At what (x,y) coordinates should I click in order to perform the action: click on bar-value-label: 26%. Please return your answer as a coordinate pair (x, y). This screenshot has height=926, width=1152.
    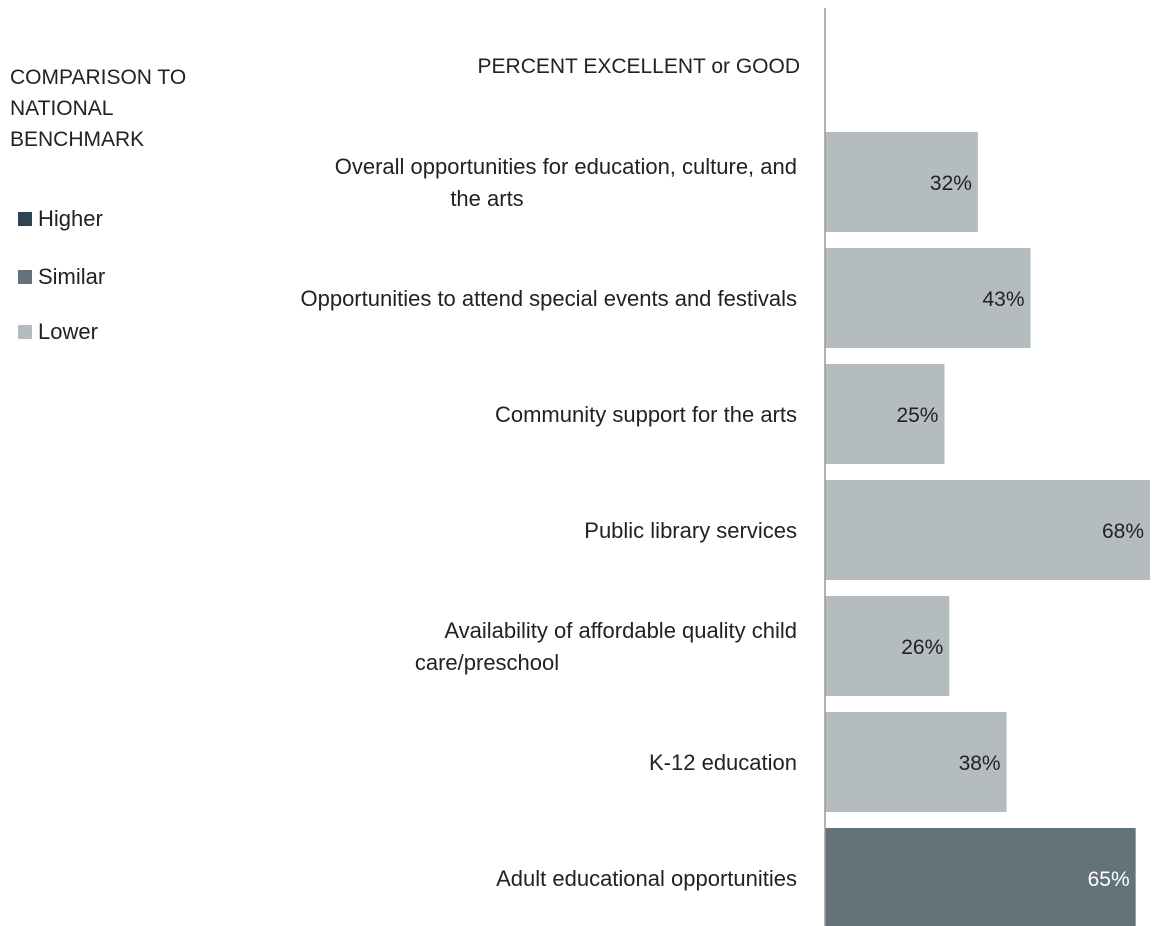
    Looking at the image, I should click on (922, 647).